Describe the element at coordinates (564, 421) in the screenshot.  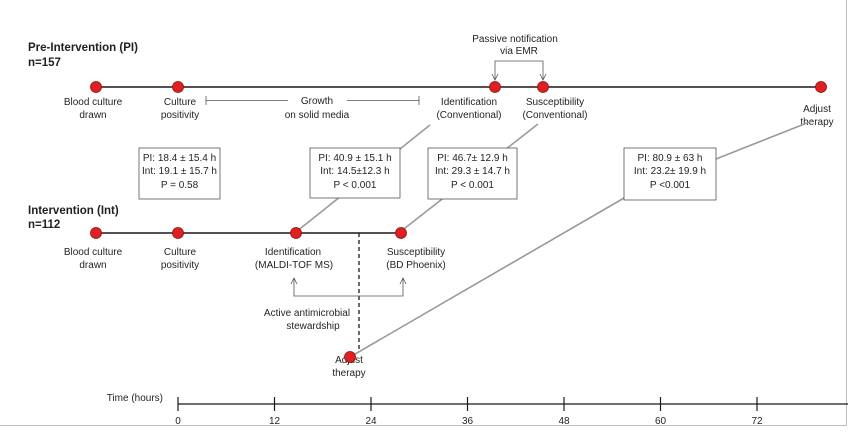
I see `axis-tick-label: 48` at that location.